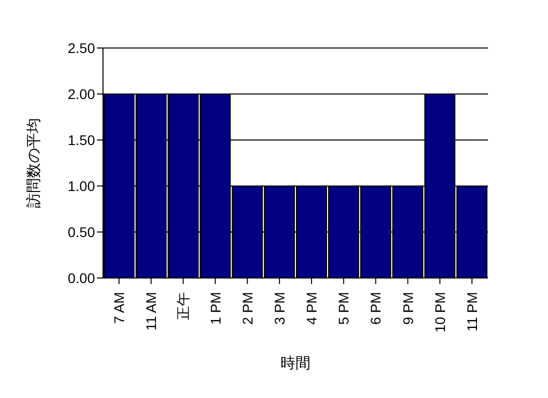 This screenshot has width=548, height=398. What do you see at coordinates (295, 363) in the screenshot?
I see `x-axis-title: 時間` at bounding box center [295, 363].